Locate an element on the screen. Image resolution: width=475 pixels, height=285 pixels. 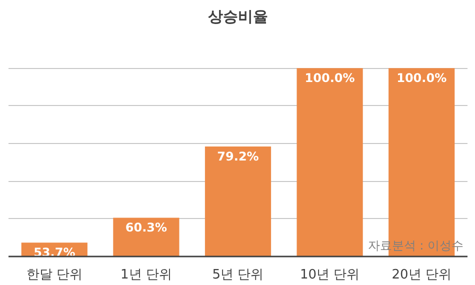
data-label: 79.2% is located at coordinates (238, 157).